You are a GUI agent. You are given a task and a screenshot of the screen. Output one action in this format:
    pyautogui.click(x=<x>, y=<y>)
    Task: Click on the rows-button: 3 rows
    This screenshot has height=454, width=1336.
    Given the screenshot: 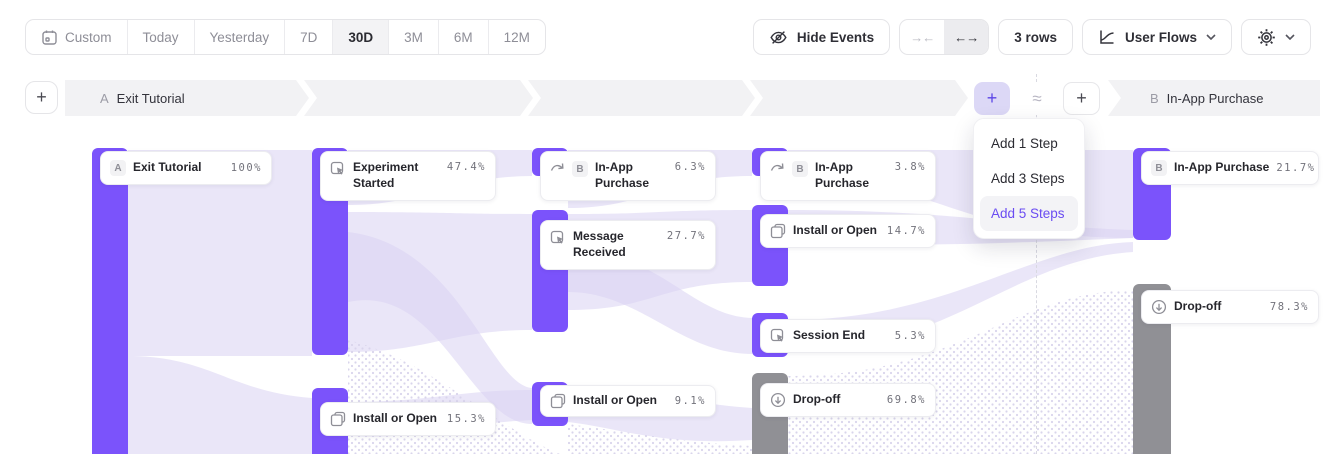 What is the action you would take?
    pyautogui.click(x=1035, y=37)
    